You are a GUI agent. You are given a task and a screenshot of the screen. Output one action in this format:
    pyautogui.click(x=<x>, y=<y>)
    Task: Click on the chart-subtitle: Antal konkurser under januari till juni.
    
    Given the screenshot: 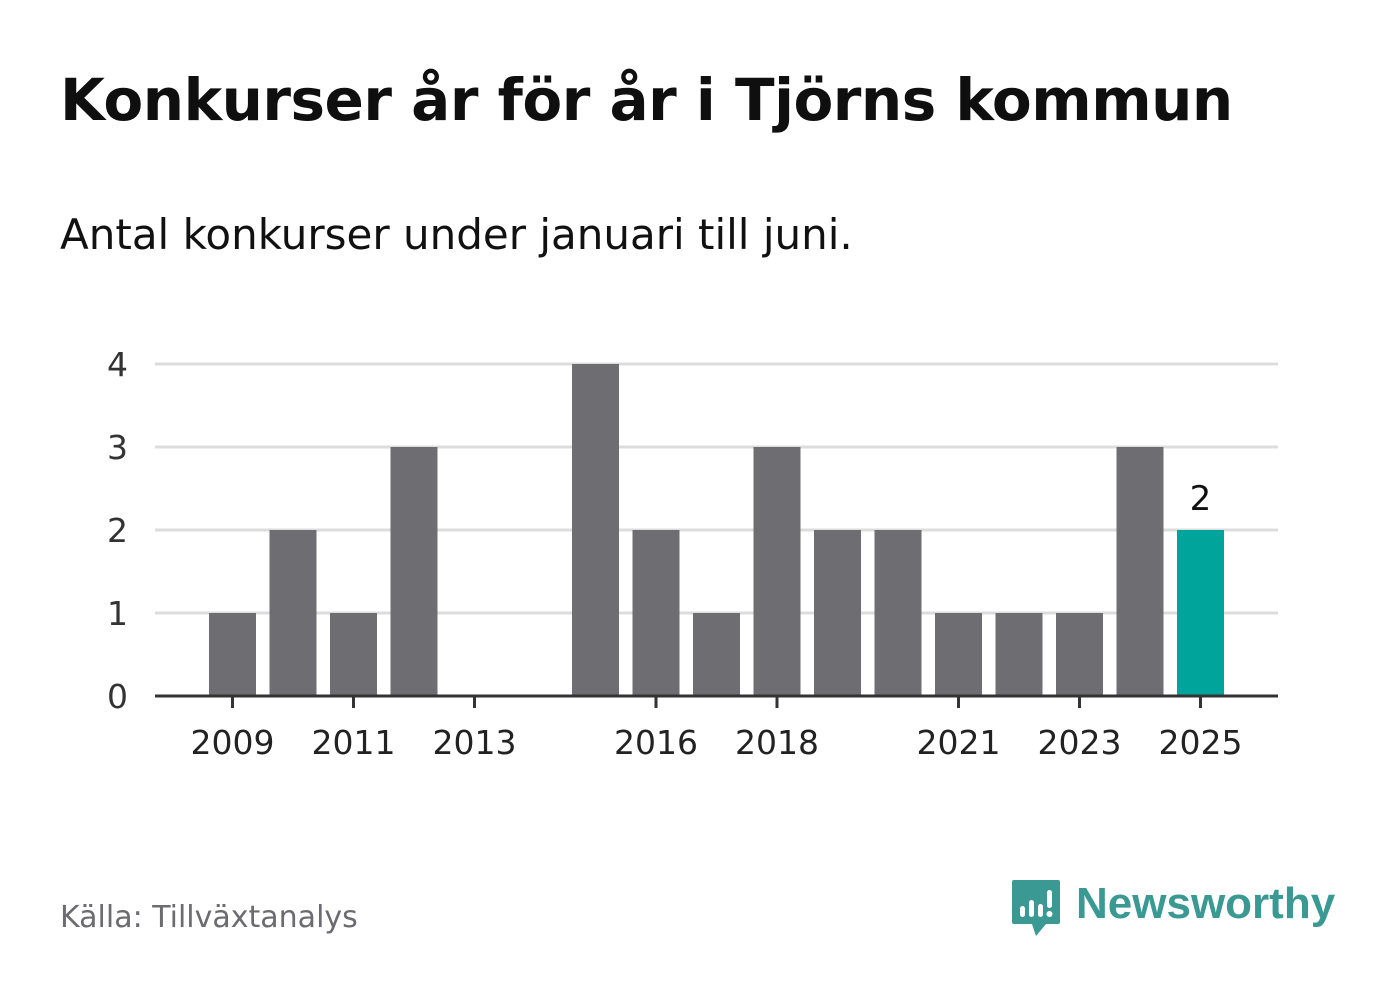 What is the action you would take?
    pyautogui.click(x=456, y=234)
    